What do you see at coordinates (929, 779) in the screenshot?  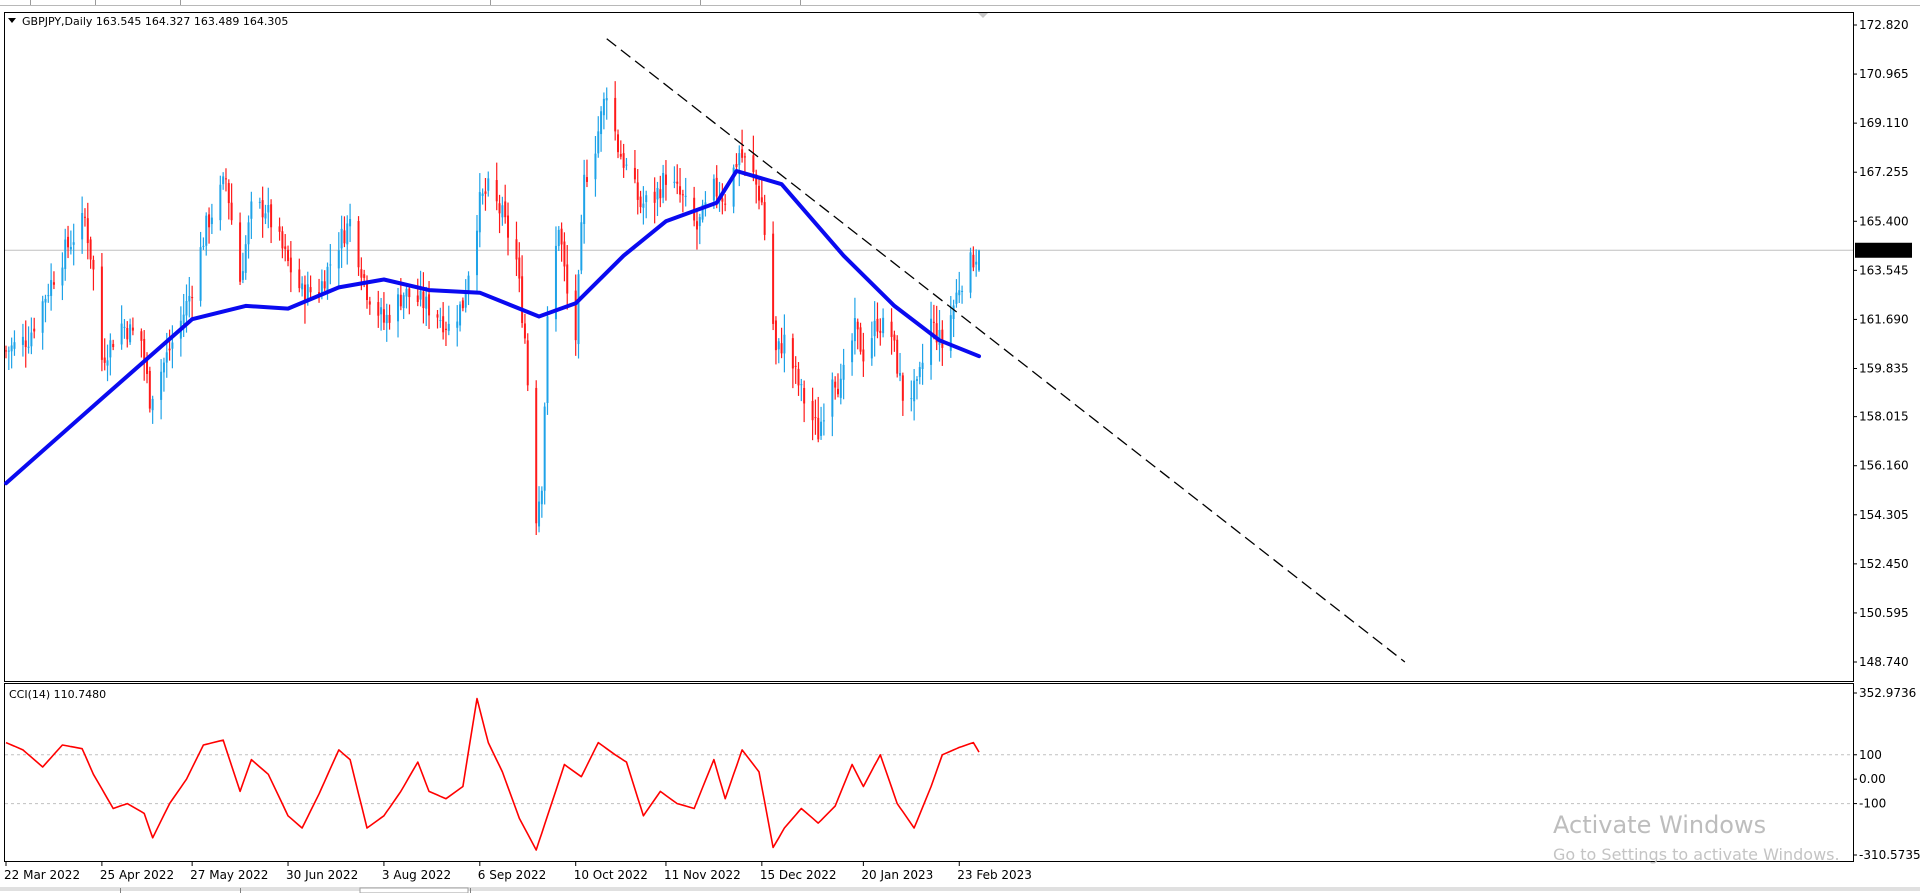 I see `cci-levels` at bounding box center [929, 779].